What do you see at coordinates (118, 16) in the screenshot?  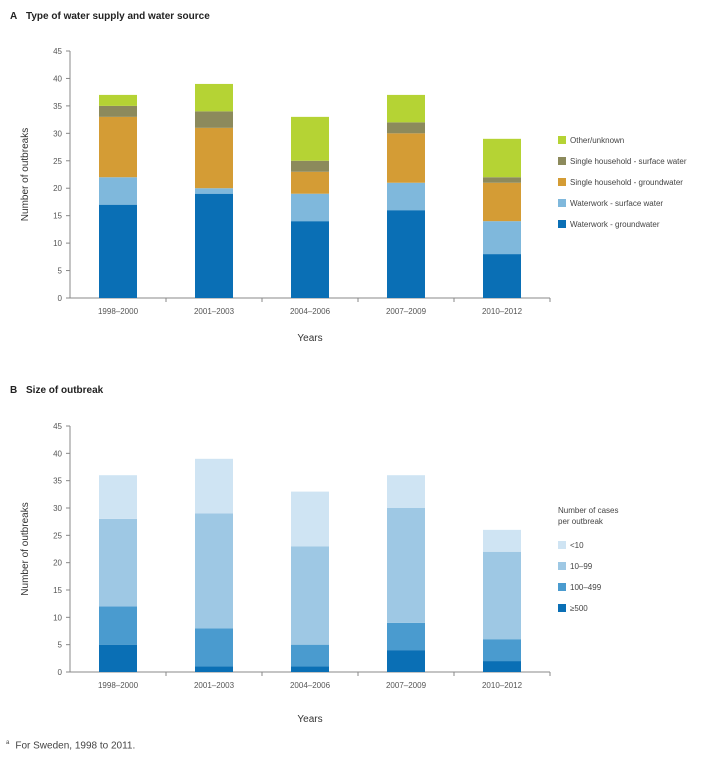 I see `panel-a-title-text: Type of water supply and water source` at bounding box center [118, 16].